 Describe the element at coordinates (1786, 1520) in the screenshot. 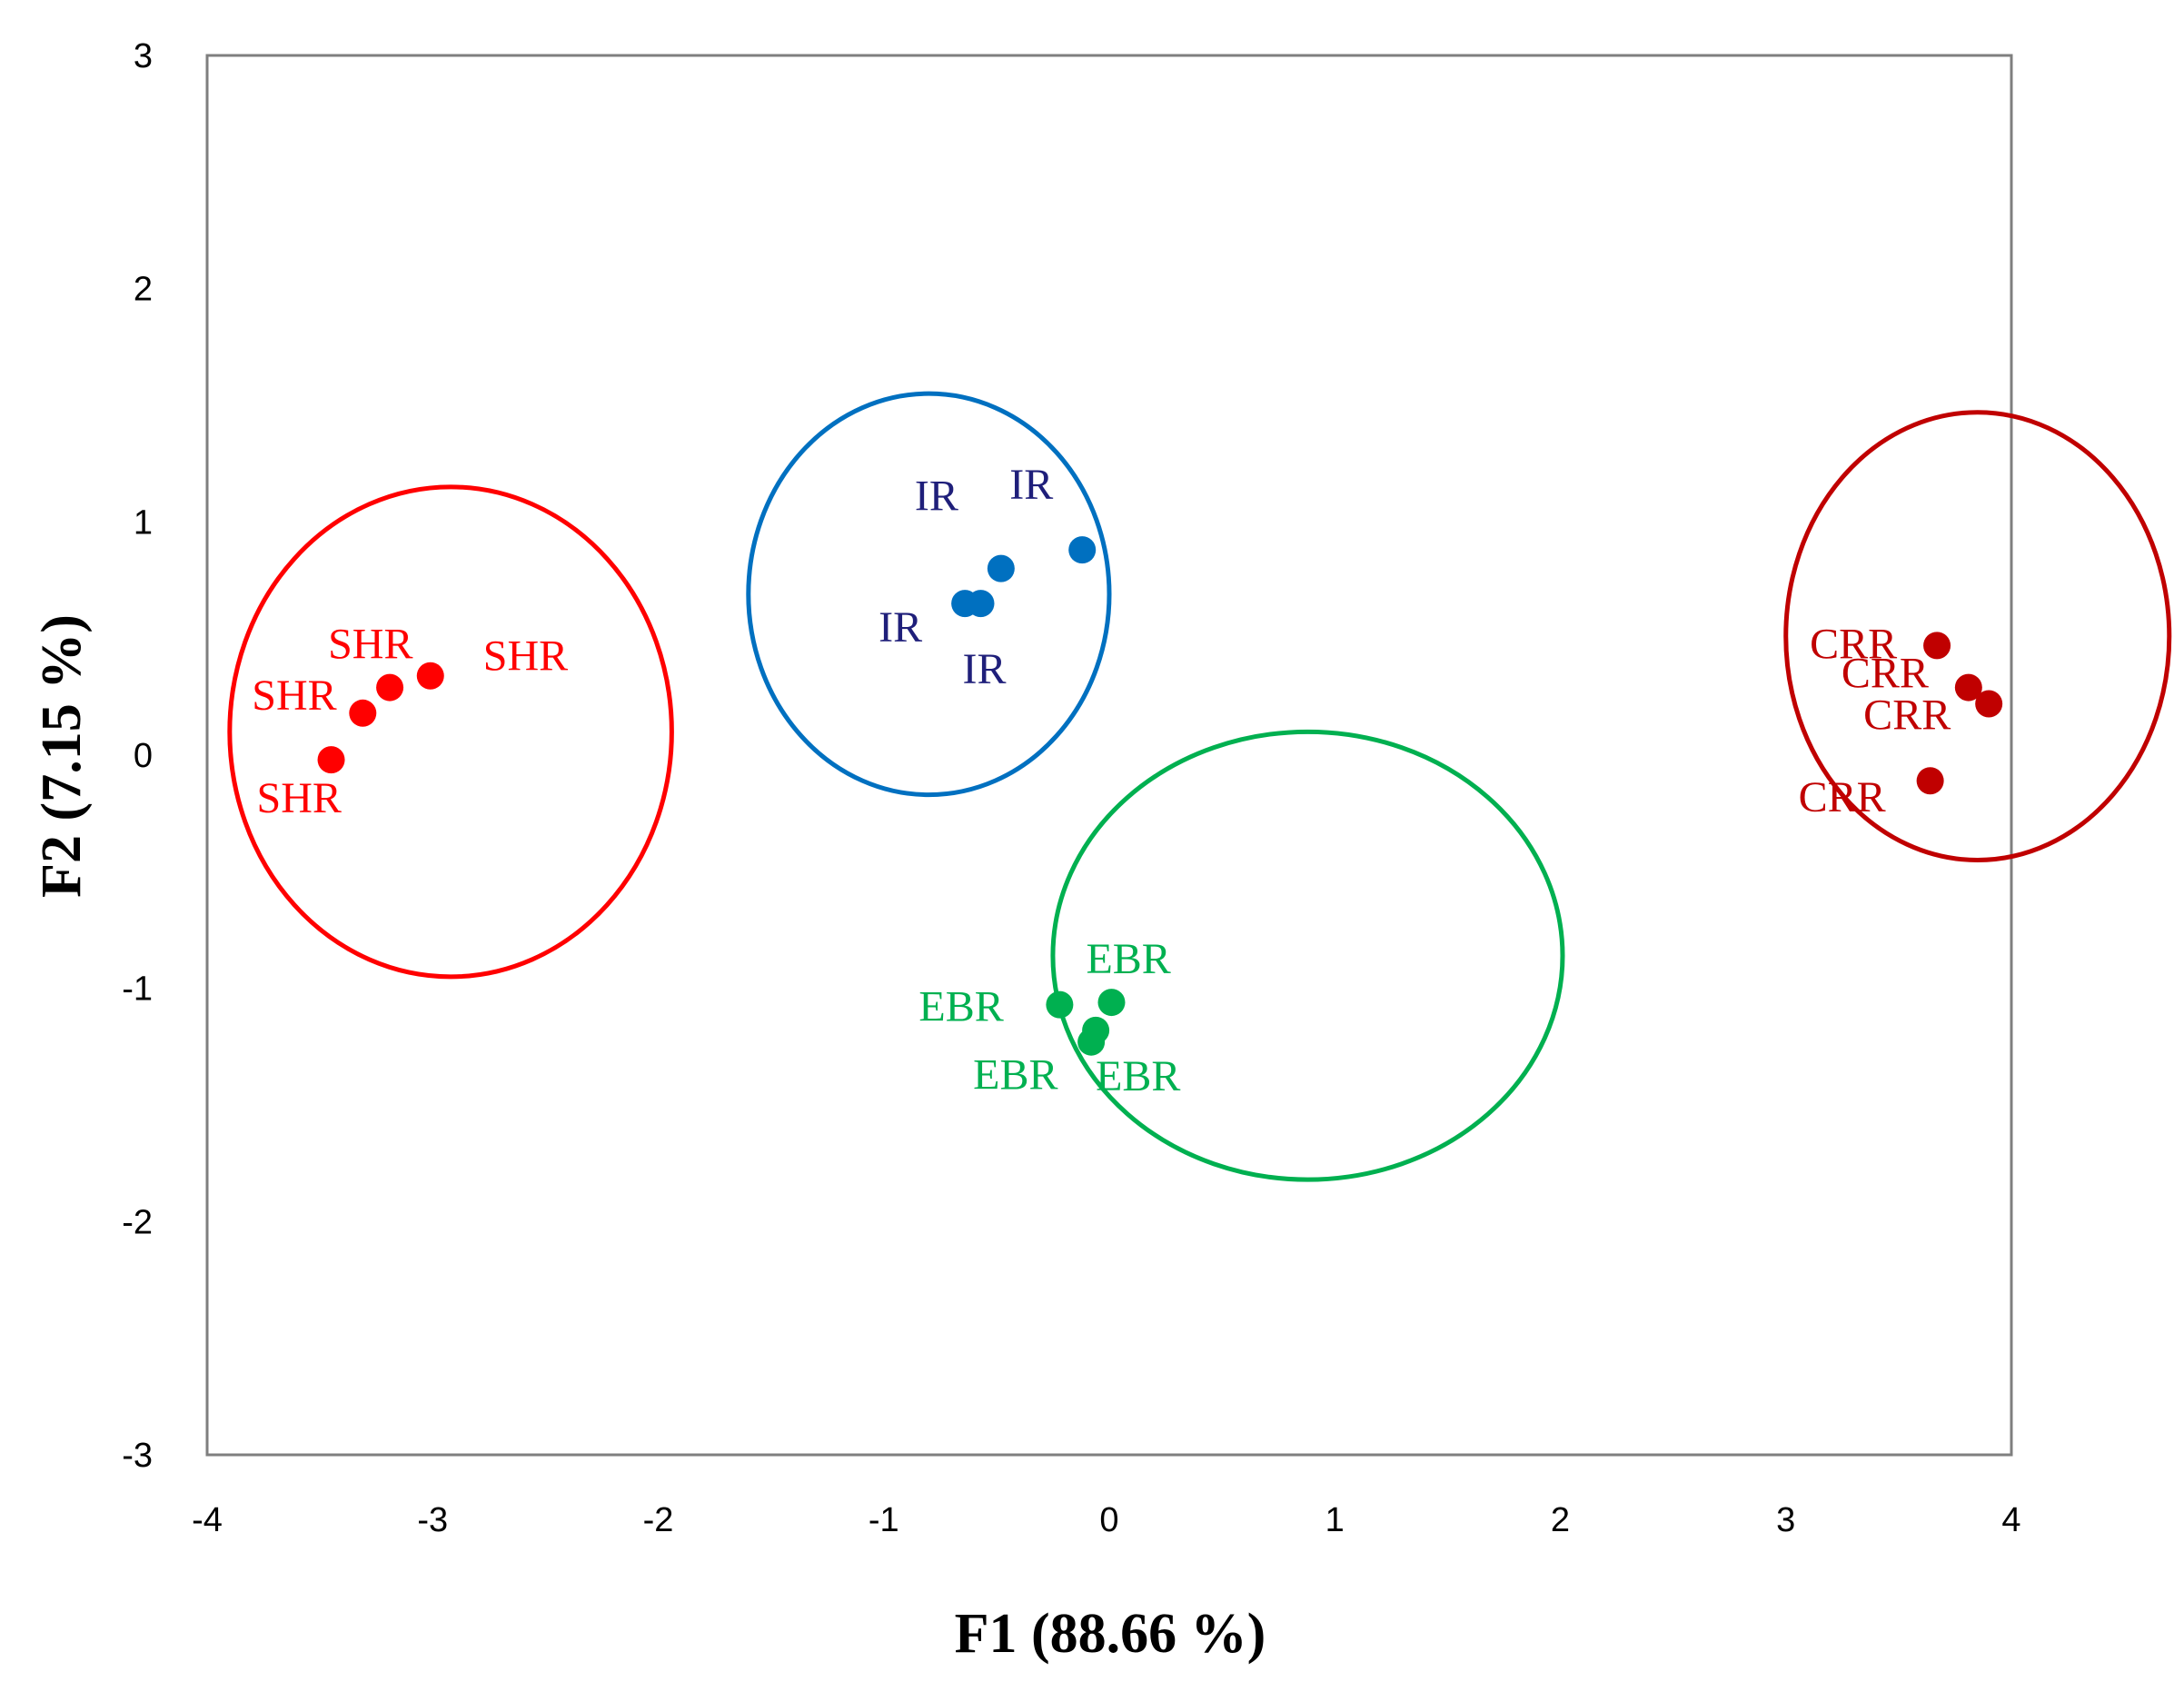

I see `x-tick-label: 3` at that location.